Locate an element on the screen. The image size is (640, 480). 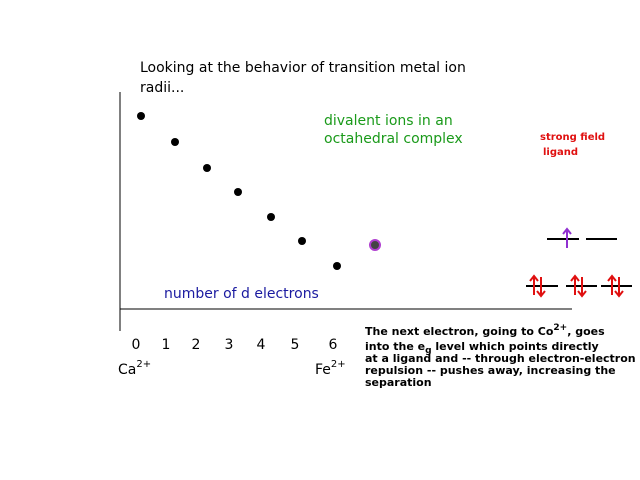
superscript: 2+ is located at coordinates (560, 328).